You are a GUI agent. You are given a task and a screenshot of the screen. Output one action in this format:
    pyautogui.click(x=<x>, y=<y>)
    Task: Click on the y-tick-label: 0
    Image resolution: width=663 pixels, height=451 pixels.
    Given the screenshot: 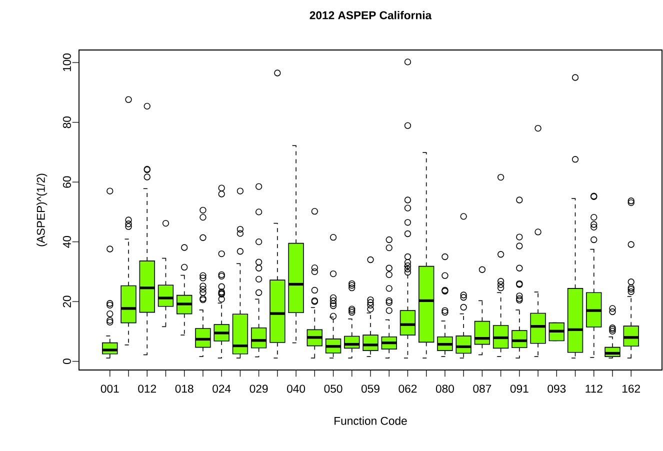 What is the action you would take?
    pyautogui.click(x=66, y=361)
    